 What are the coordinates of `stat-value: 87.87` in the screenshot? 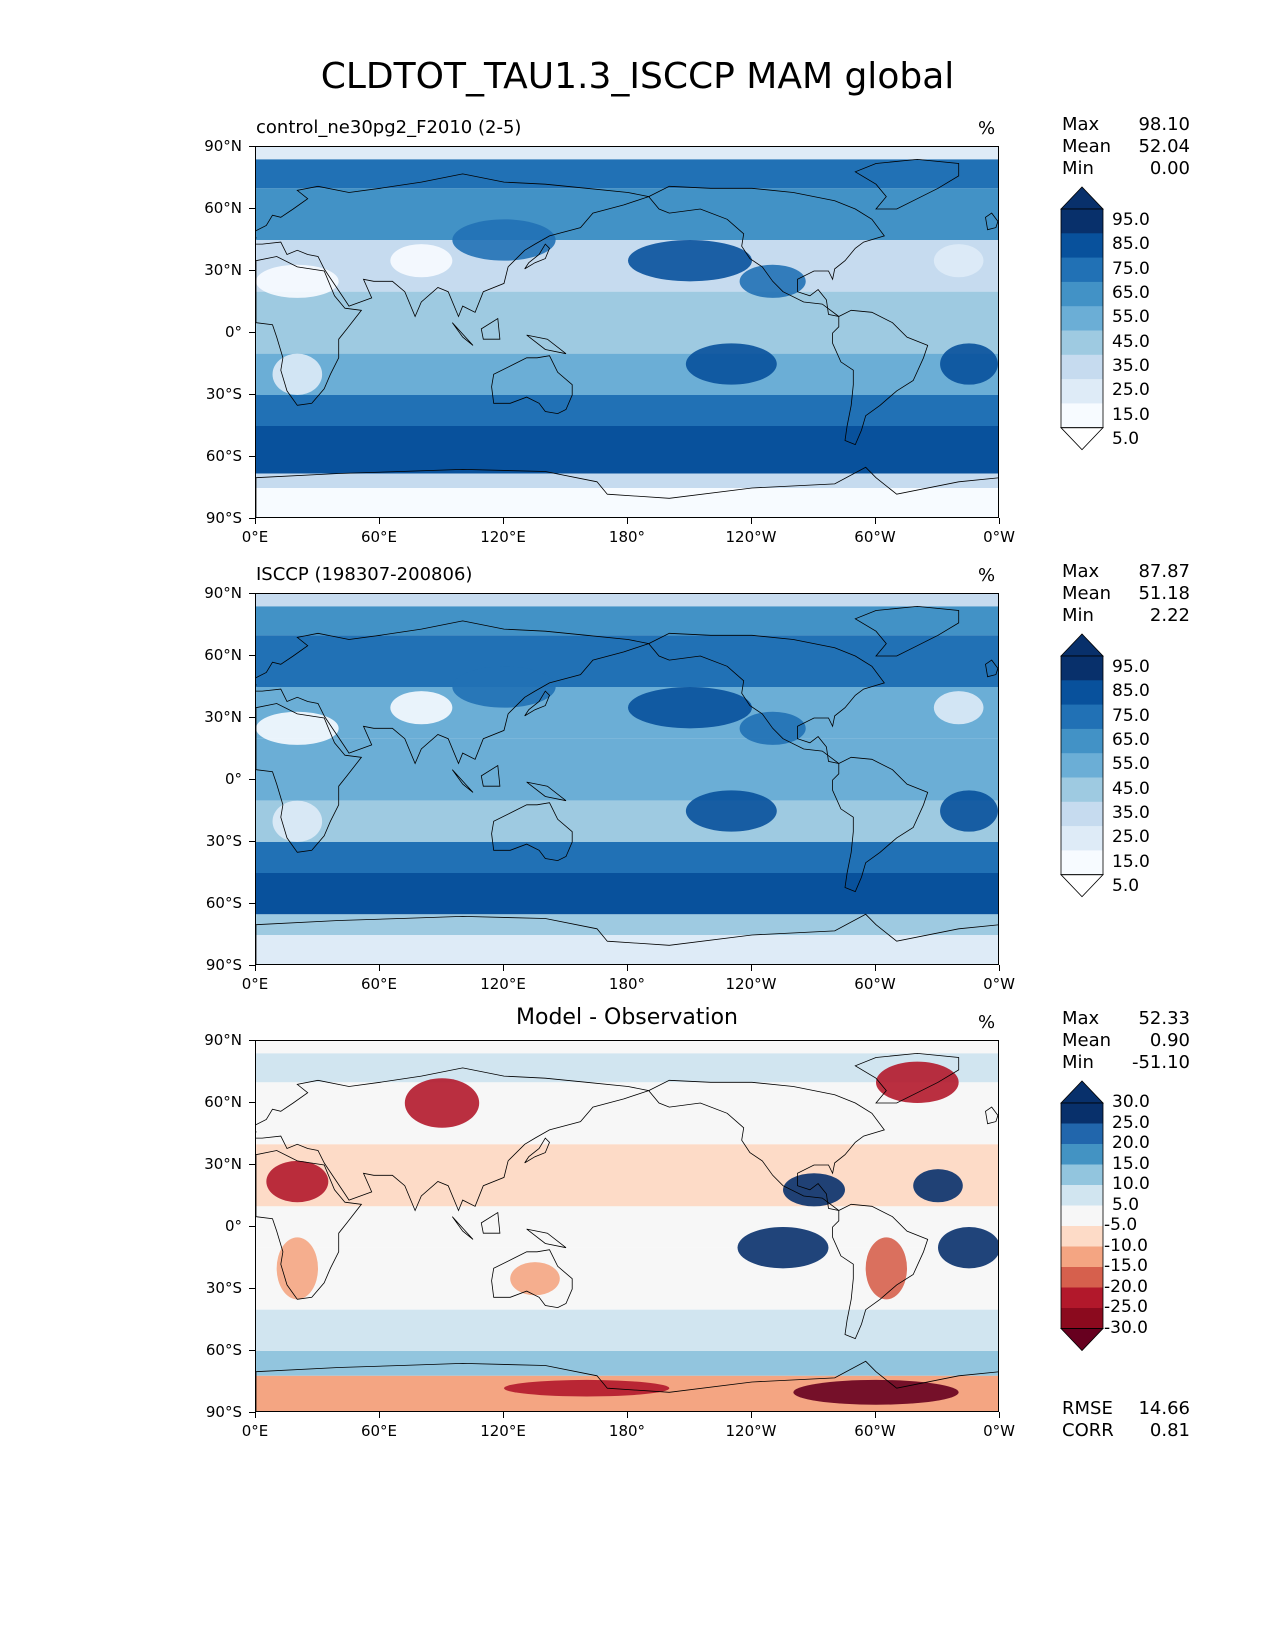 It's located at (1164, 571).